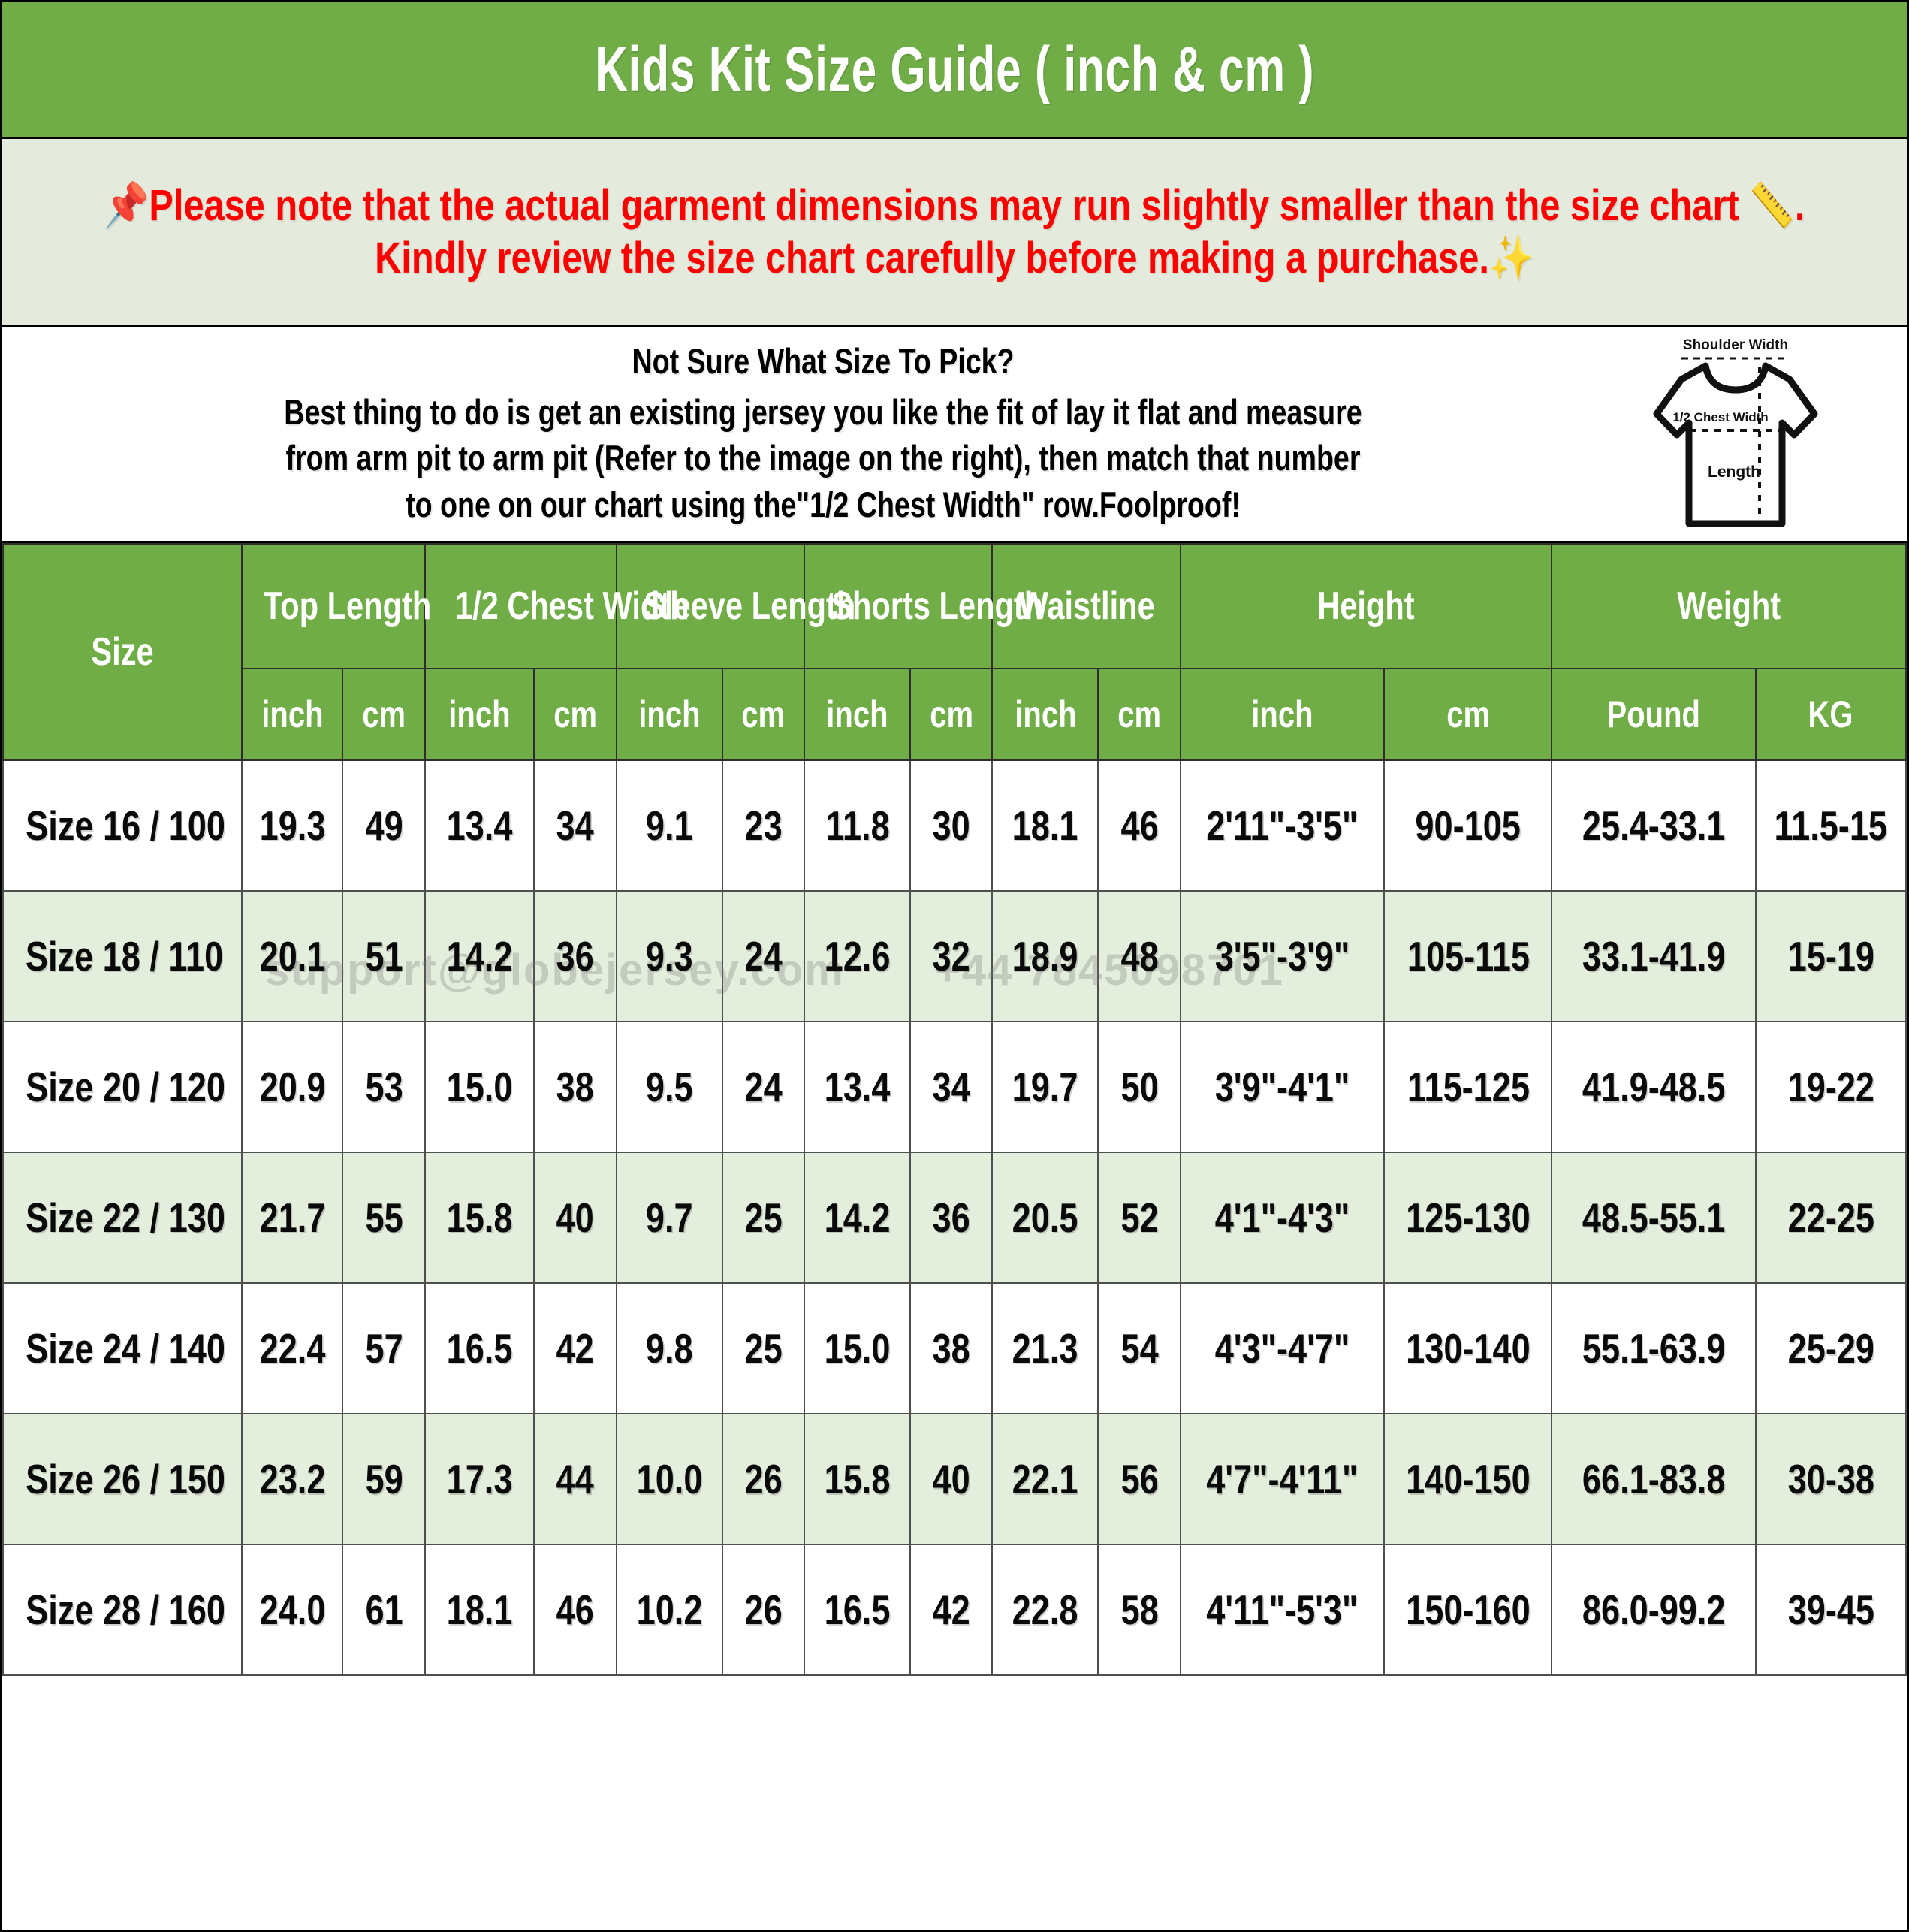 Image resolution: width=1909 pixels, height=1932 pixels. What do you see at coordinates (384, 1348) in the screenshot?
I see `cell-top-length-cm: 57` at bounding box center [384, 1348].